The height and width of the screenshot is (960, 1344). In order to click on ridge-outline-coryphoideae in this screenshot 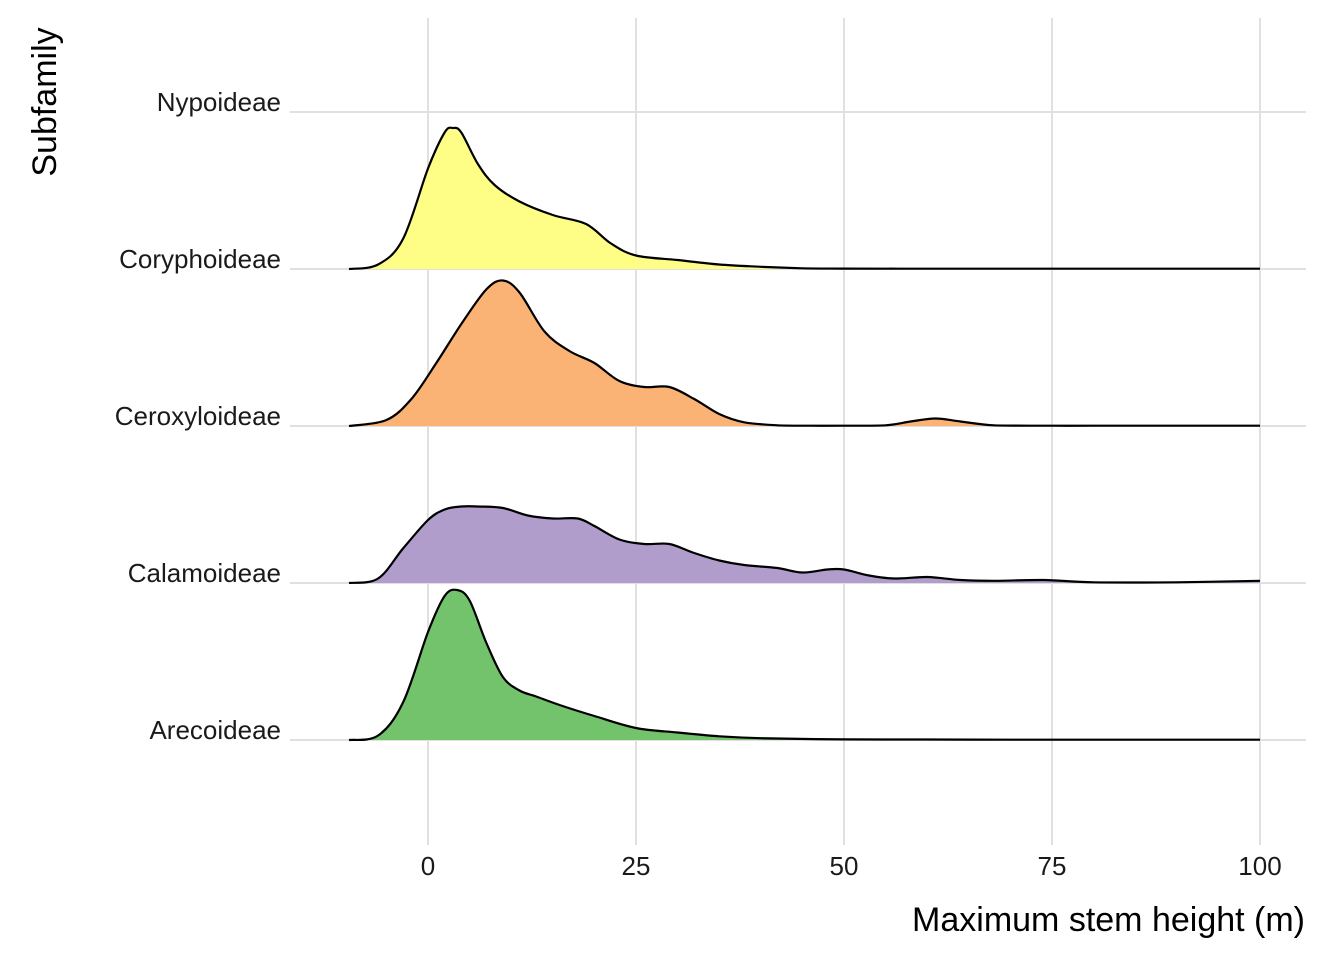, I will do `click(804, 198)`.